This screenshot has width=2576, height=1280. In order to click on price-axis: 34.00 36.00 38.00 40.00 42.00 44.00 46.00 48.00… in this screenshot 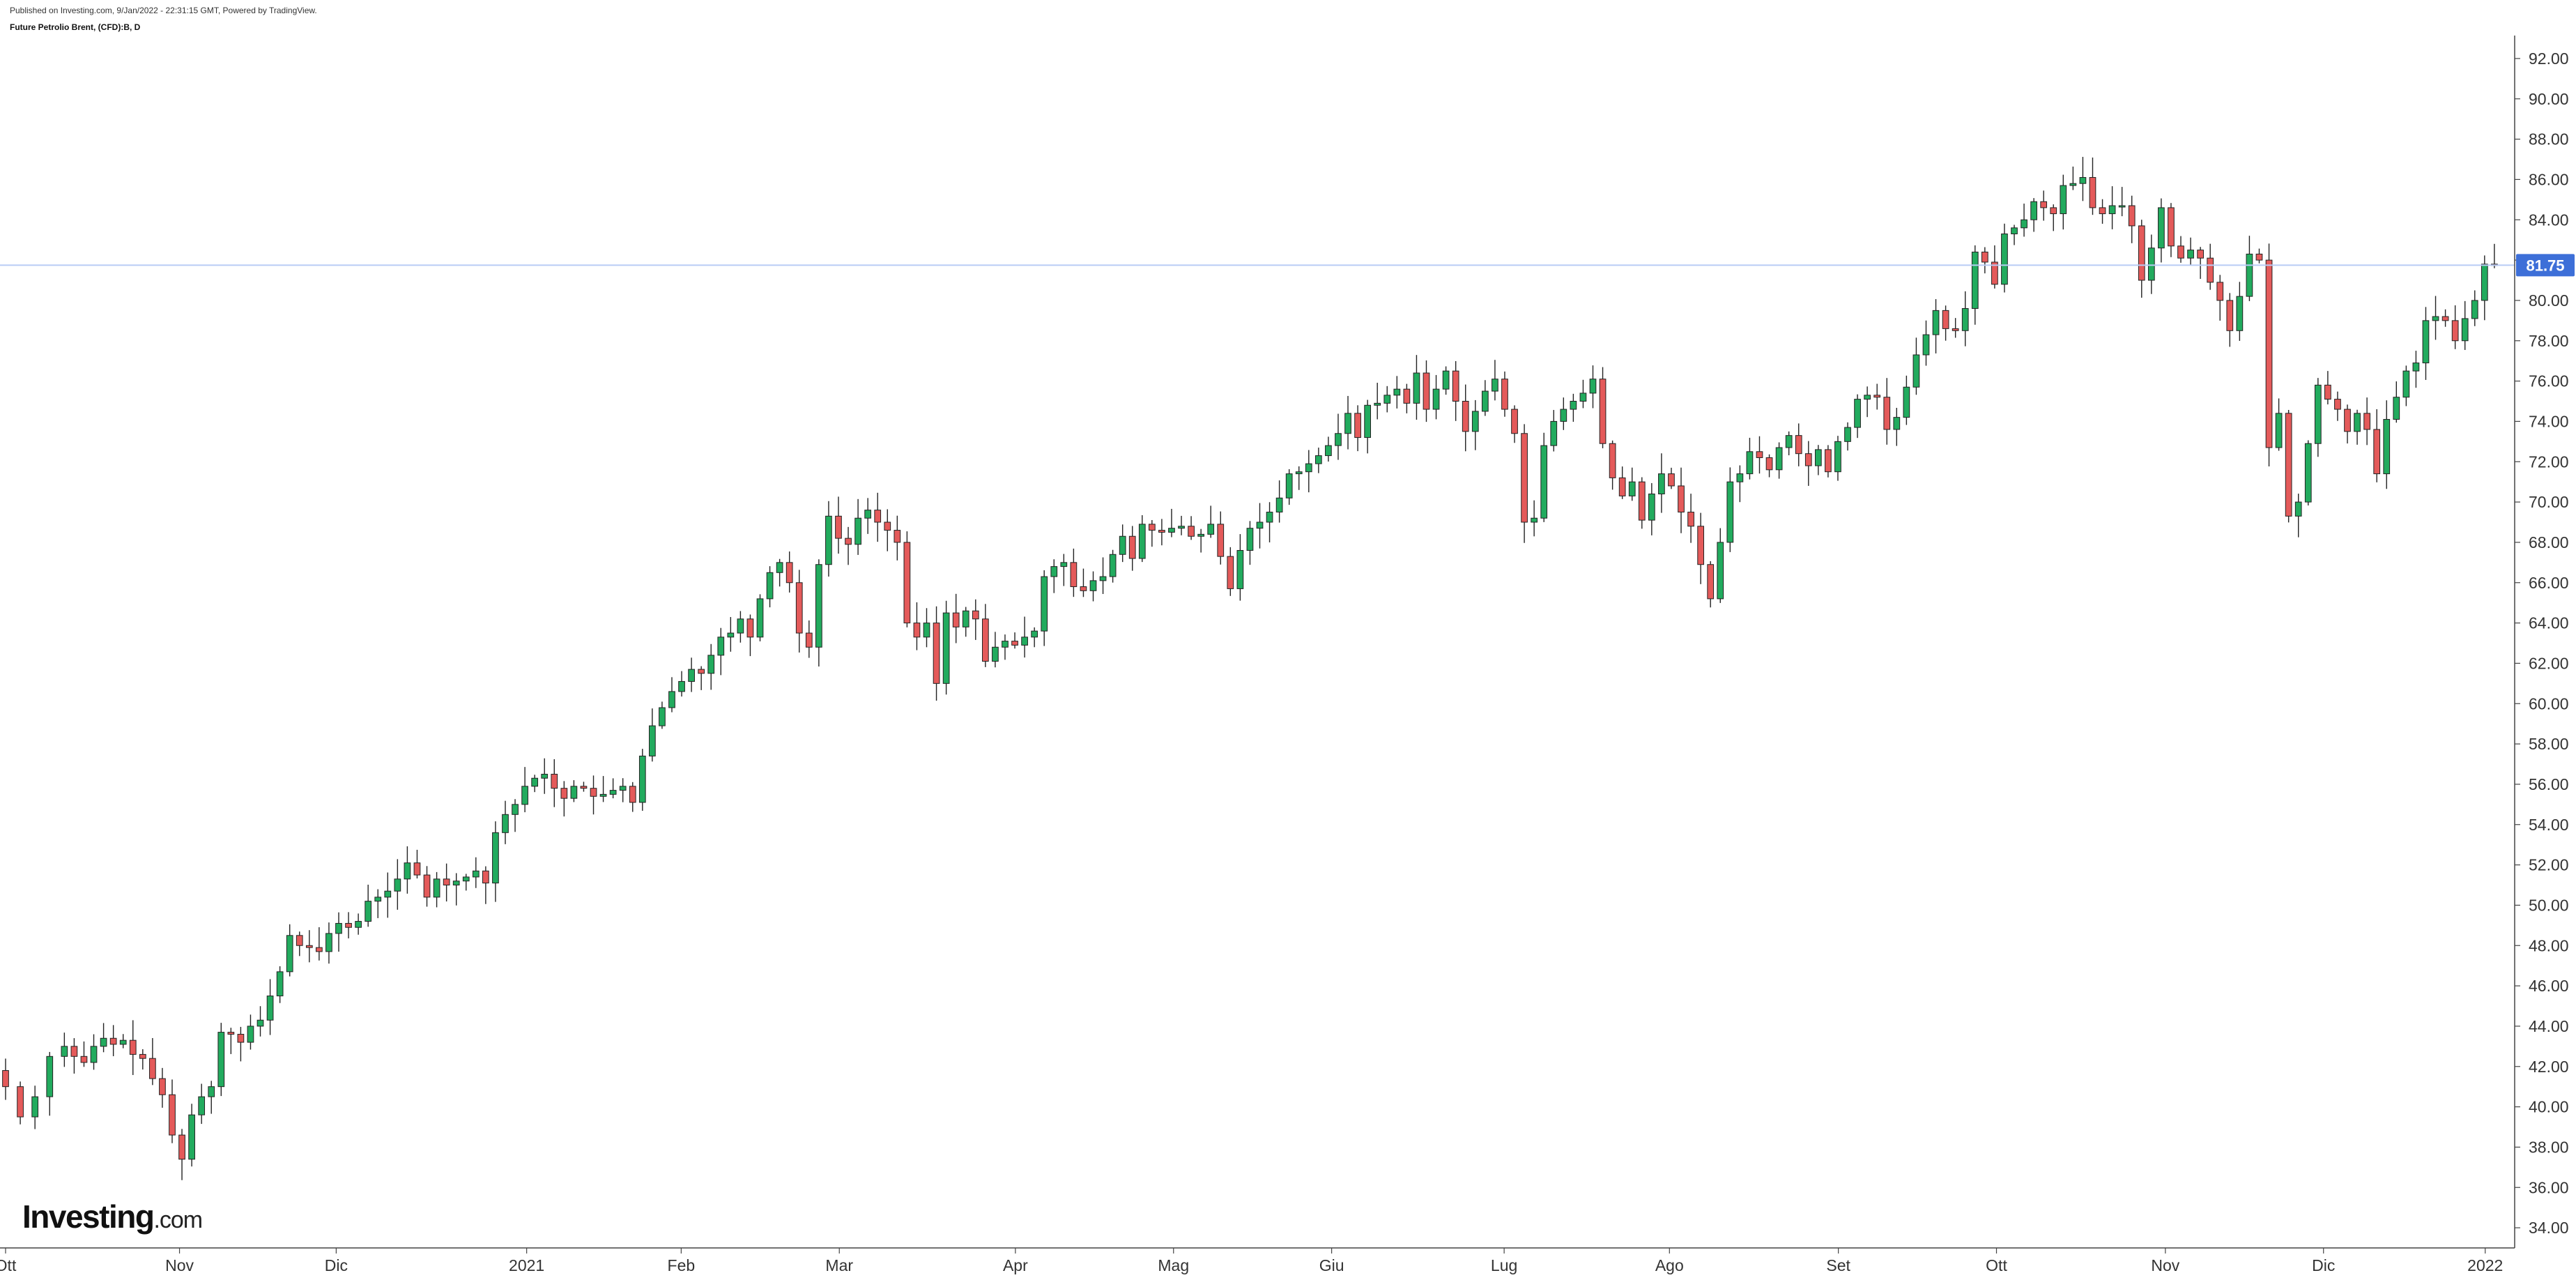, I will do `click(2541, 642)`.